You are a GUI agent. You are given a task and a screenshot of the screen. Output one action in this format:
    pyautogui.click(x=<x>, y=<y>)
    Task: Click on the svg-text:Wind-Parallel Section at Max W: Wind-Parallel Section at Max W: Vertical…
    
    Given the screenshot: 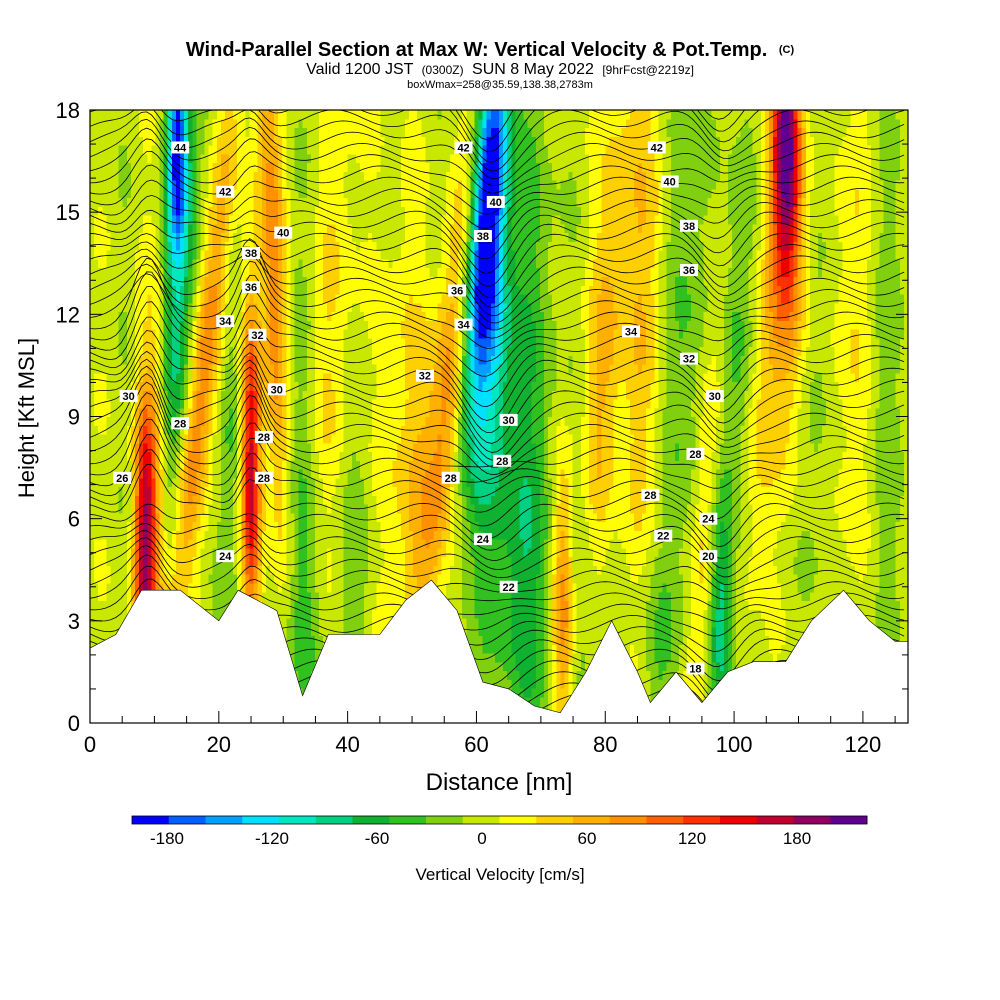 What is the action you would take?
    pyautogui.click(x=490, y=50)
    